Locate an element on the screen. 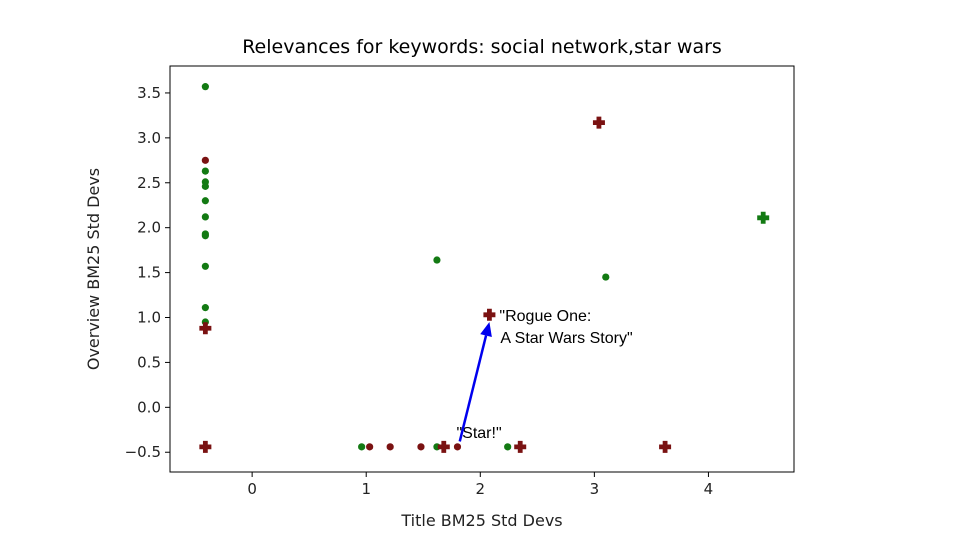  y-tick-label: 1.5 is located at coordinates (149, 273).